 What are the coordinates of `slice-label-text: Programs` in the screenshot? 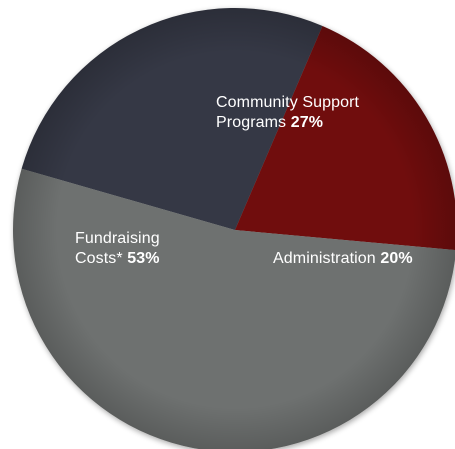 It's located at (251, 122).